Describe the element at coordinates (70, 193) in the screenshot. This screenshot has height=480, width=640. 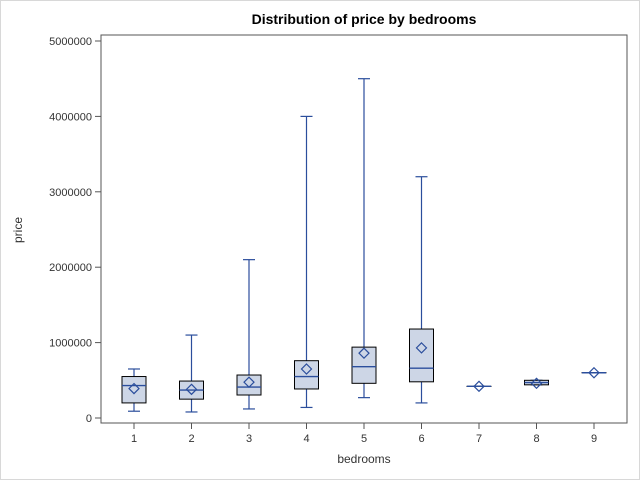
I see `y-tick-label: 3000000` at that location.